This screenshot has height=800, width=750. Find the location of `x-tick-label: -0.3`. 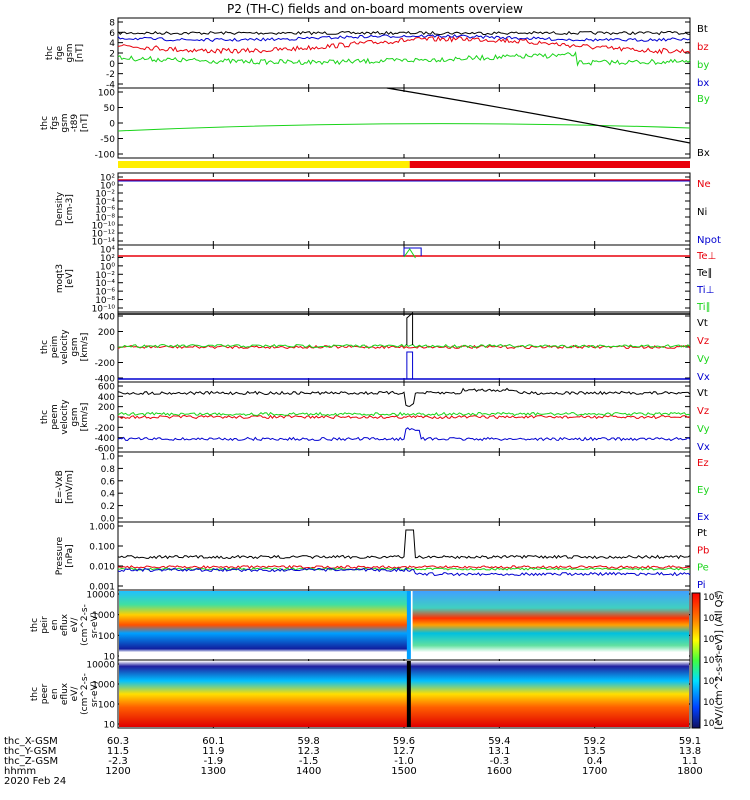

x-tick-label: -0.3 is located at coordinates (500, 761).